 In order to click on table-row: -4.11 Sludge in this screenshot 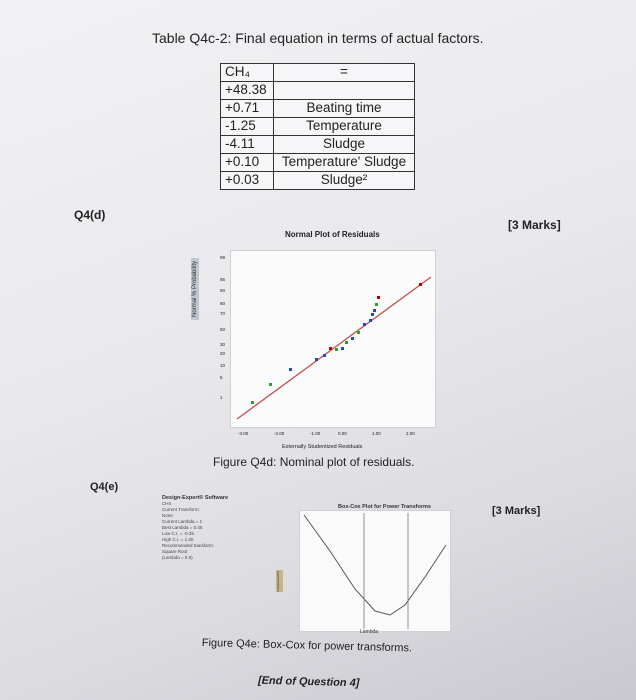, I will do `click(317, 144)`.